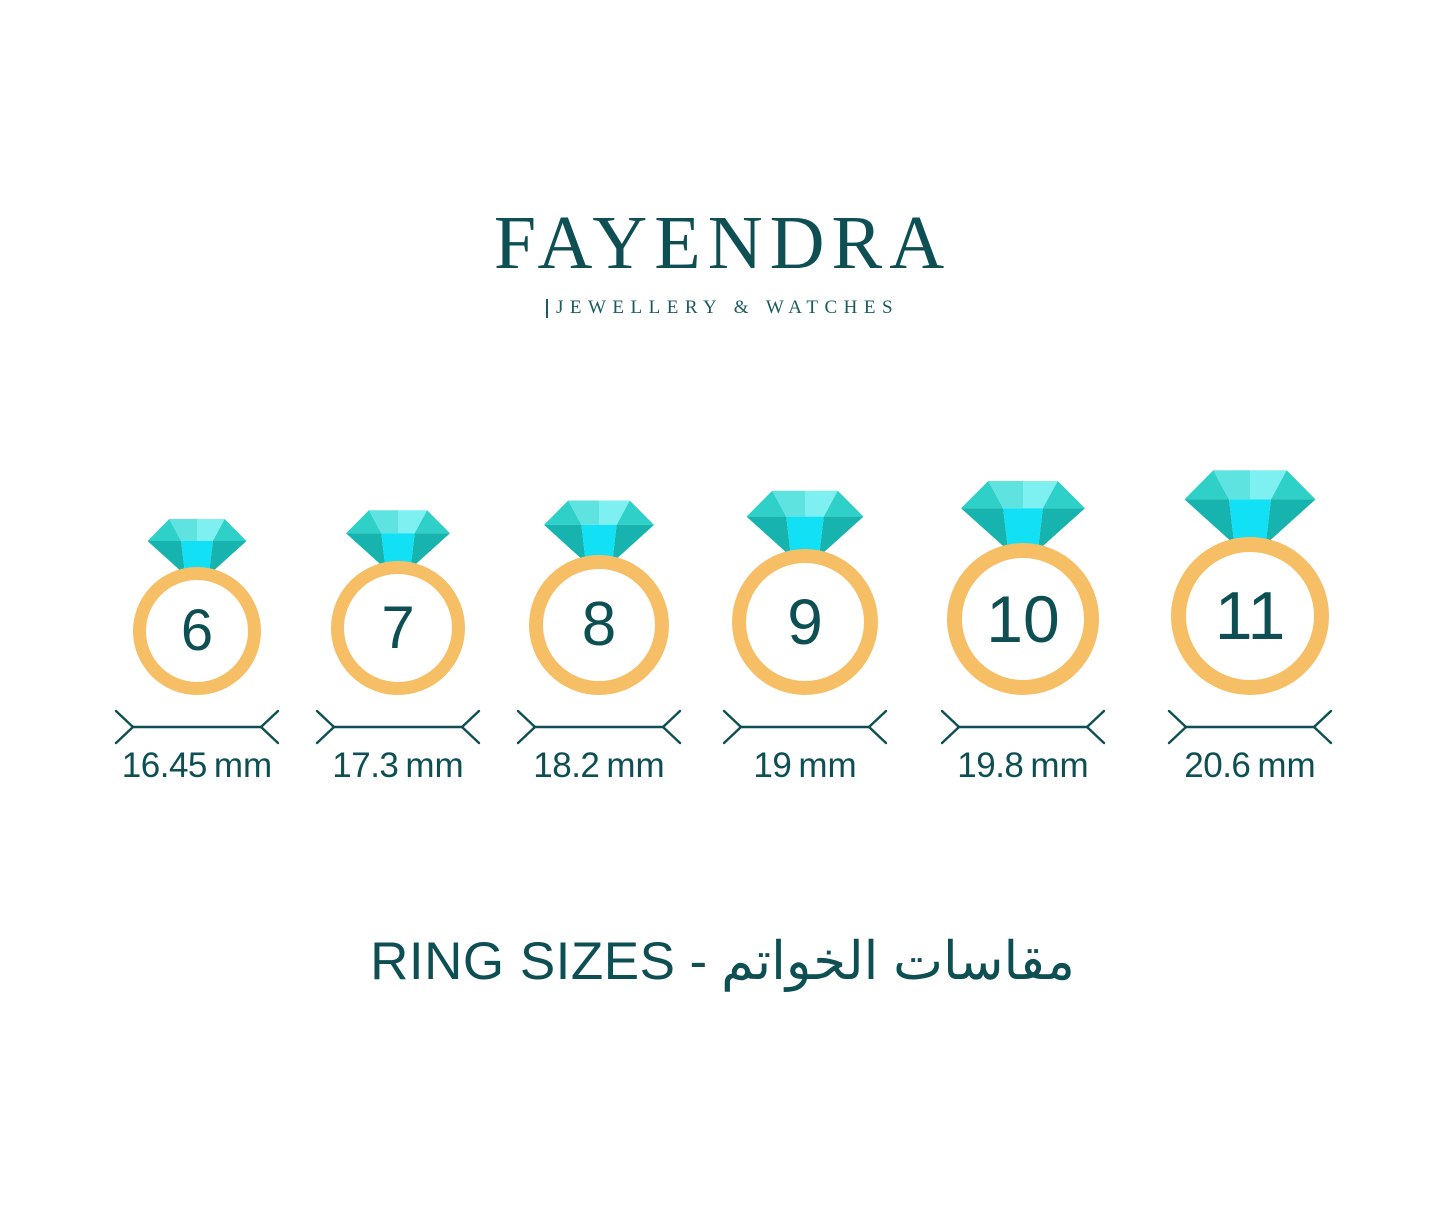  I want to click on brand-wordmark: FAYENDRA, so click(722, 243).